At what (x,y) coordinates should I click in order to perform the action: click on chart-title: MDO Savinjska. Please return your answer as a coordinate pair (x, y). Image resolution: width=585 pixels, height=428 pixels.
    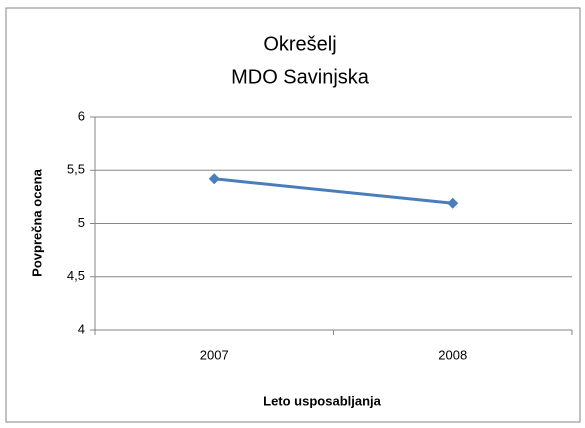
    Looking at the image, I should click on (300, 77).